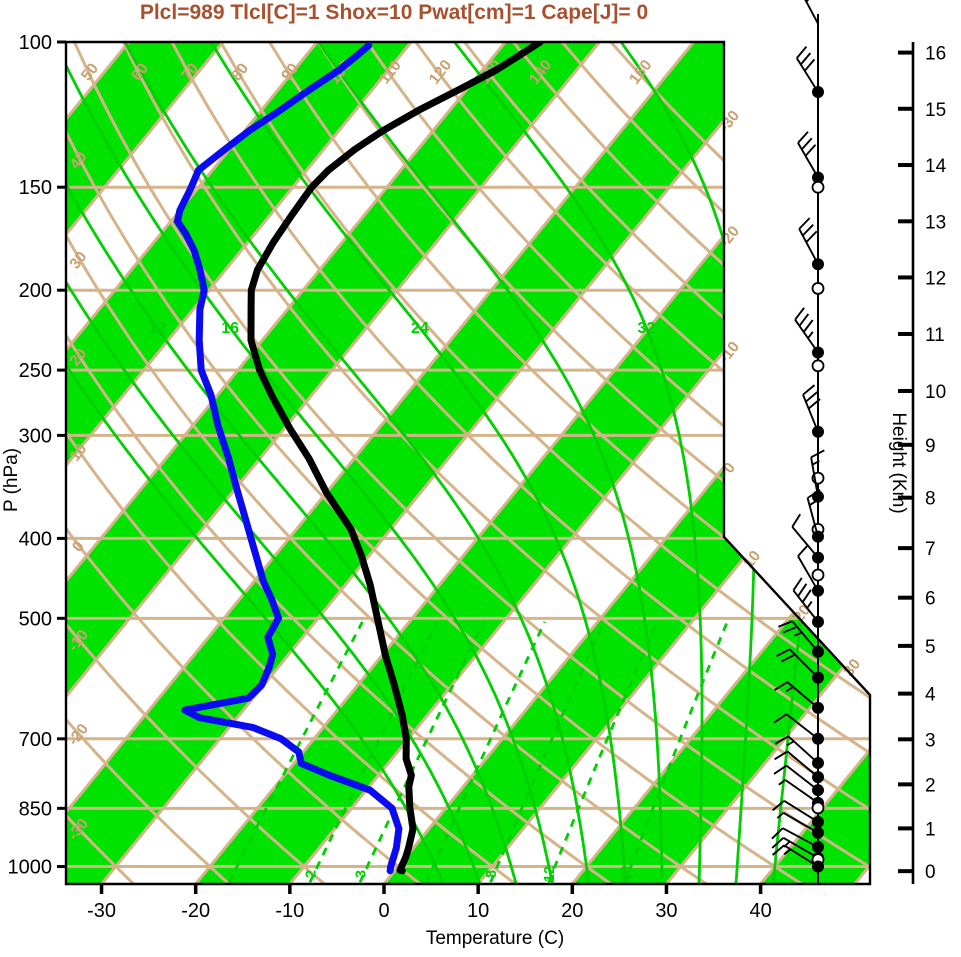 This screenshot has height=957, width=961. What do you see at coordinates (930, 740) in the screenshot?
I see `height-tick-label: 3` at bounding box center [930, 740].